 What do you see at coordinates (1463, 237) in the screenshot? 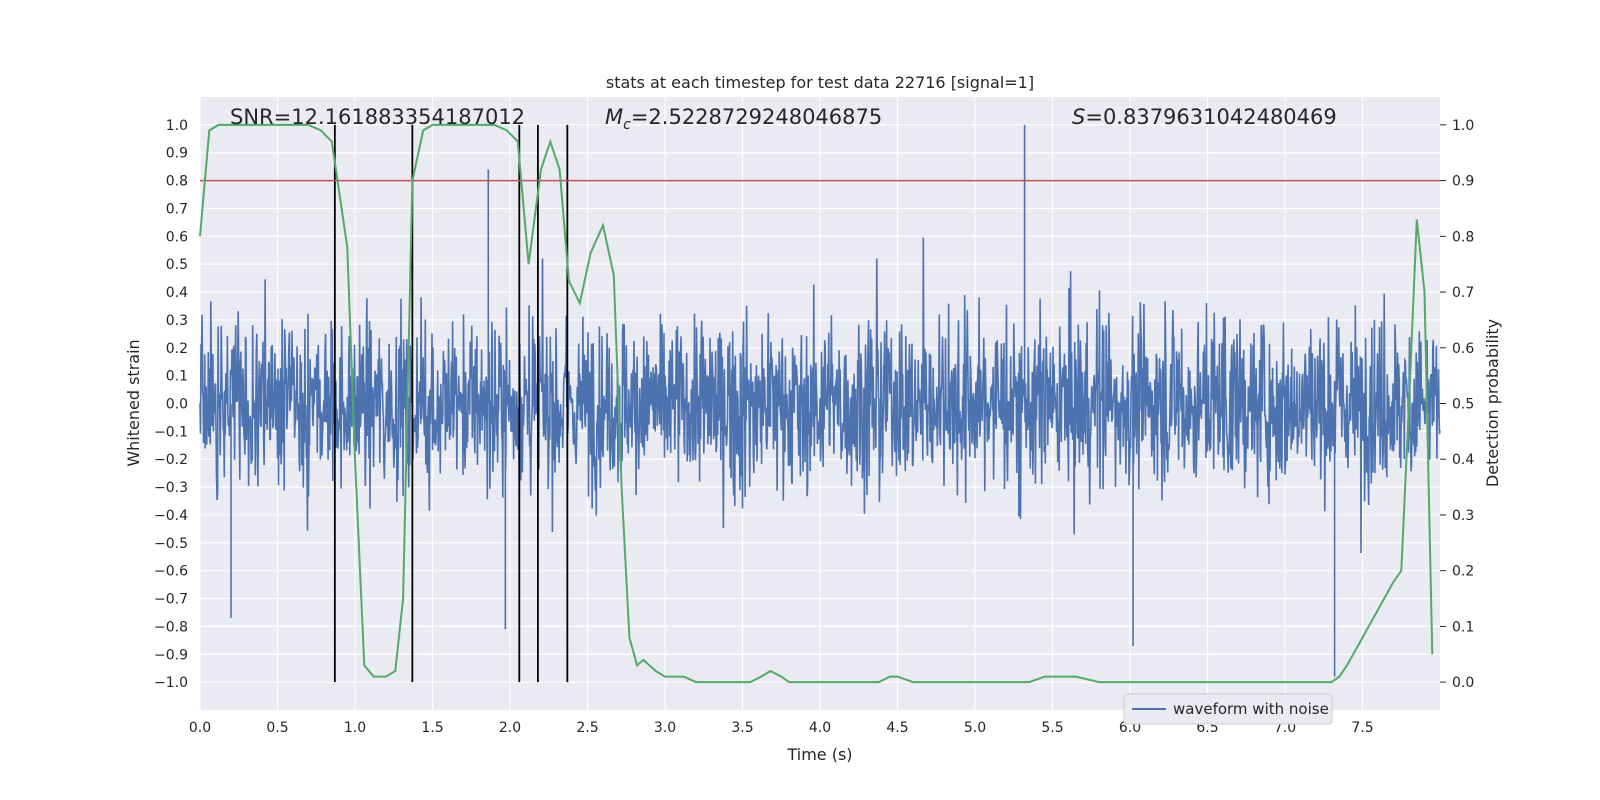
I see `y-right-tick-label: 0.8` at bounding box center [1463, 237].